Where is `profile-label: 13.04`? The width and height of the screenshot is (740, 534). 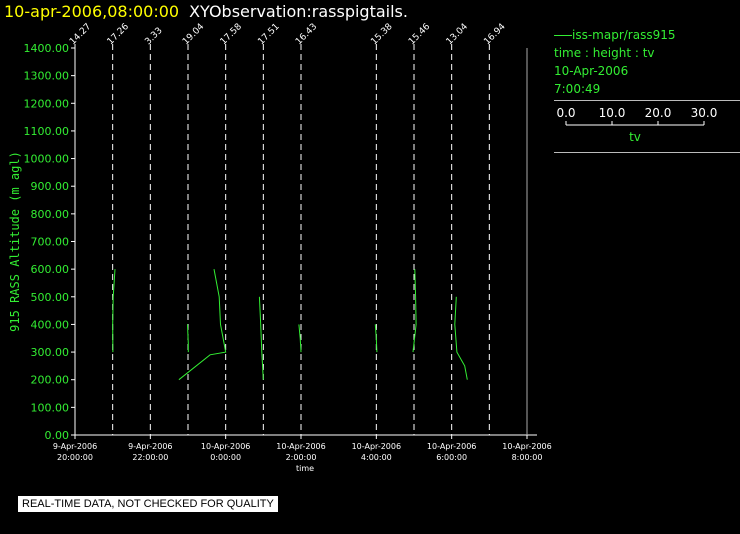 profile-label: 13.04 is located at coordinates (457, 34).